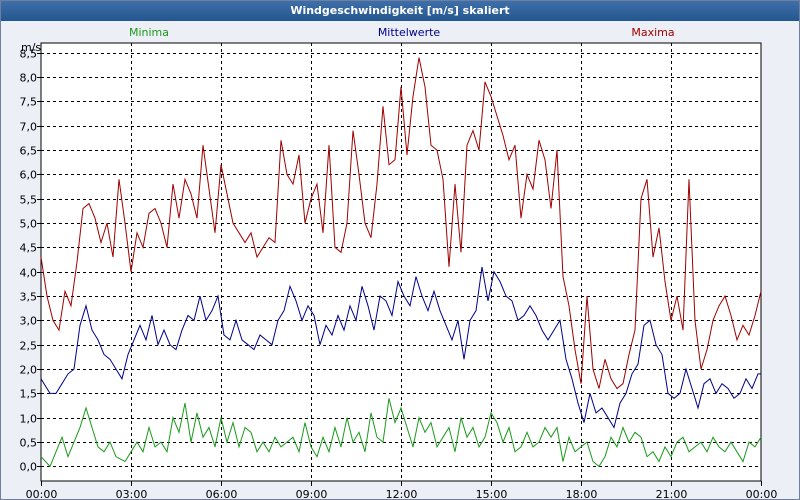  Describe the element at coordinates (222, 493) in the screenshot. I see `x-tick-time: 06:00` at that location.